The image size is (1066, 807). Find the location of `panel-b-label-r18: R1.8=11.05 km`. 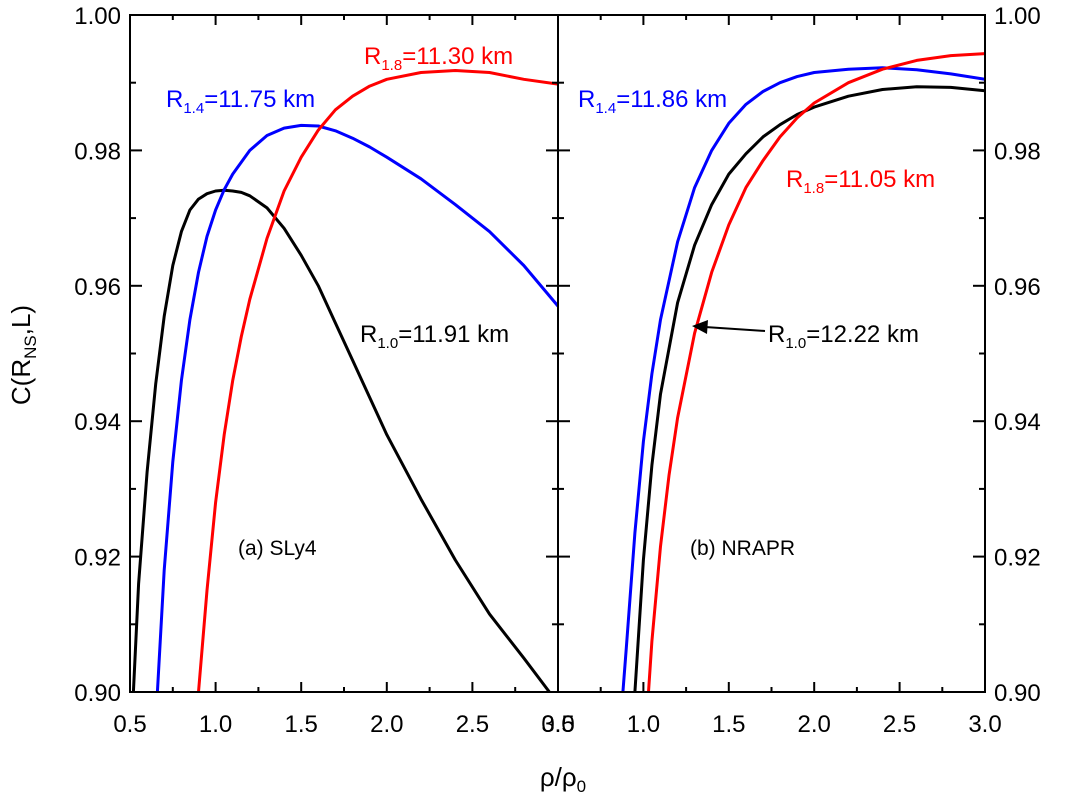

panel-b-label-r18: R1.8=11.05 km is located at coordinates (860, 181).